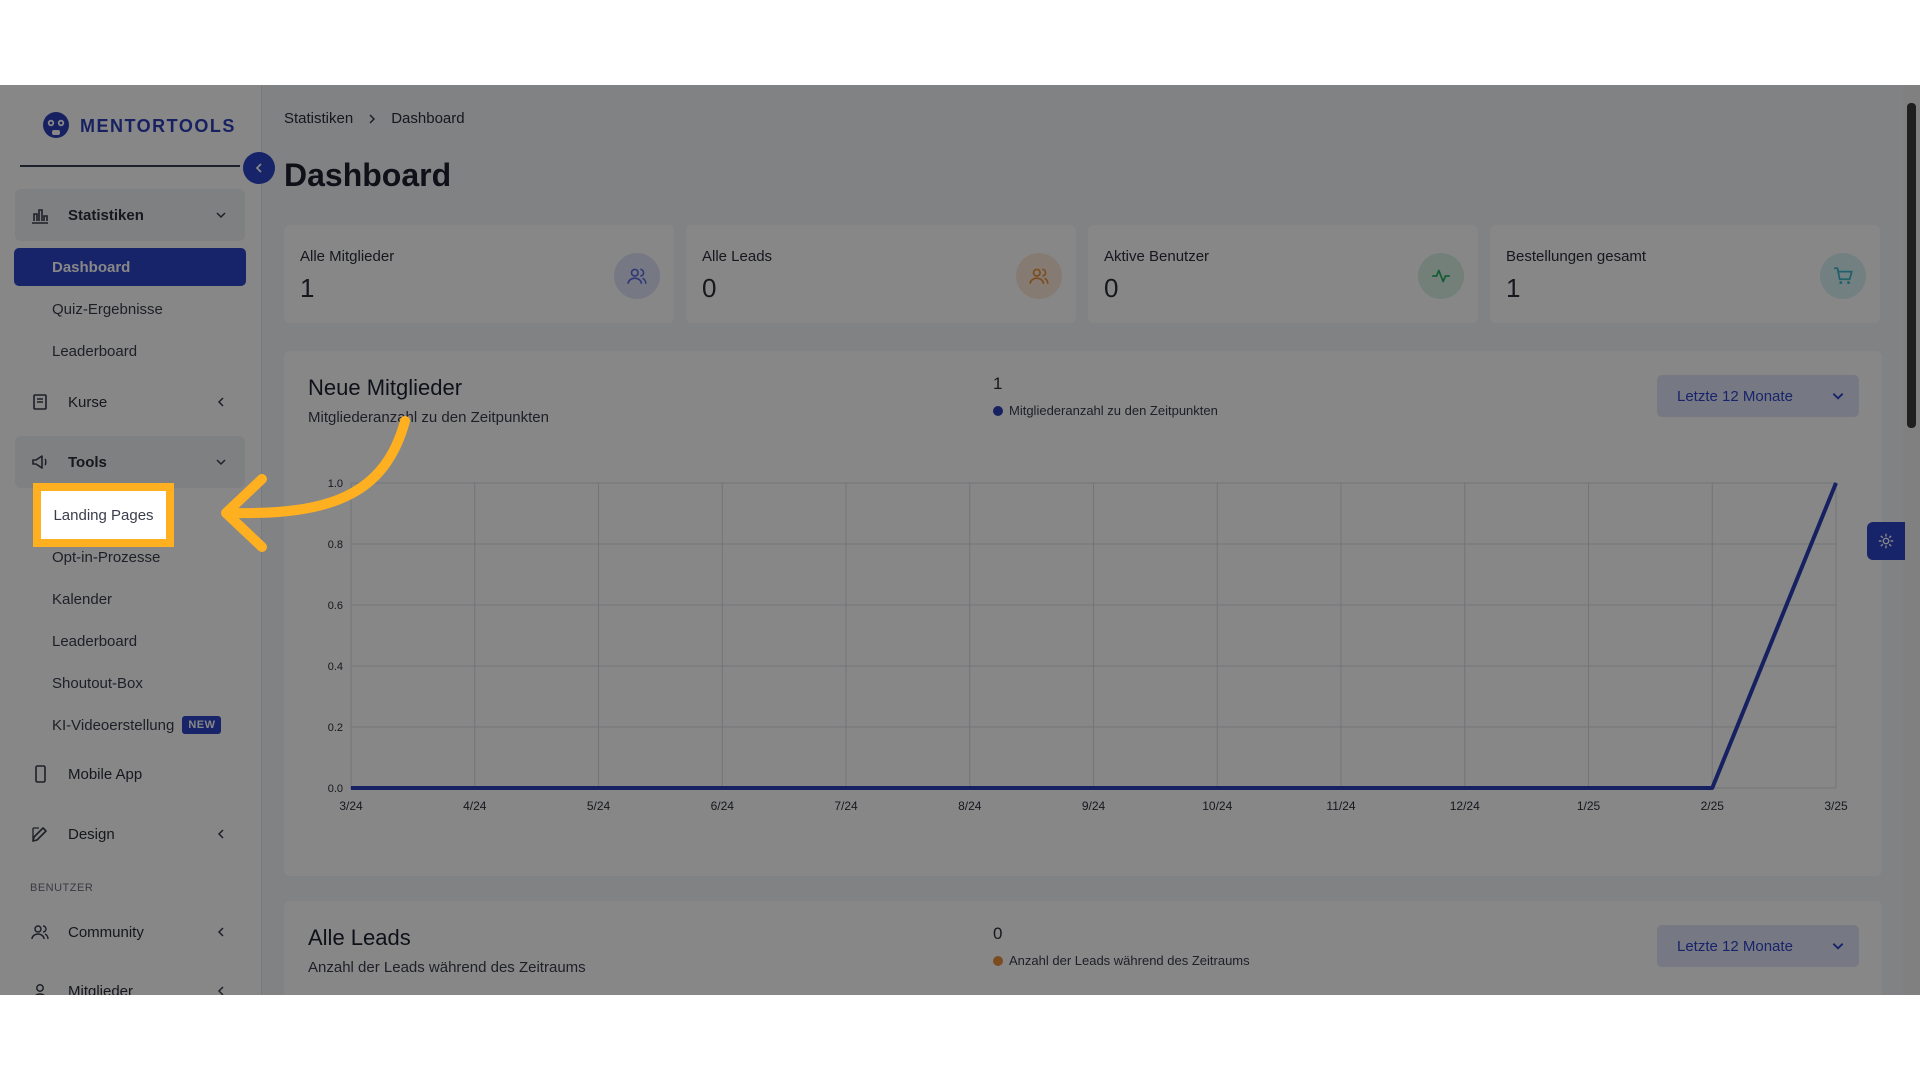  Describe the element at coordinates (1911, 265) in the screenshot. I see `scrollbar-thumb` at that location.